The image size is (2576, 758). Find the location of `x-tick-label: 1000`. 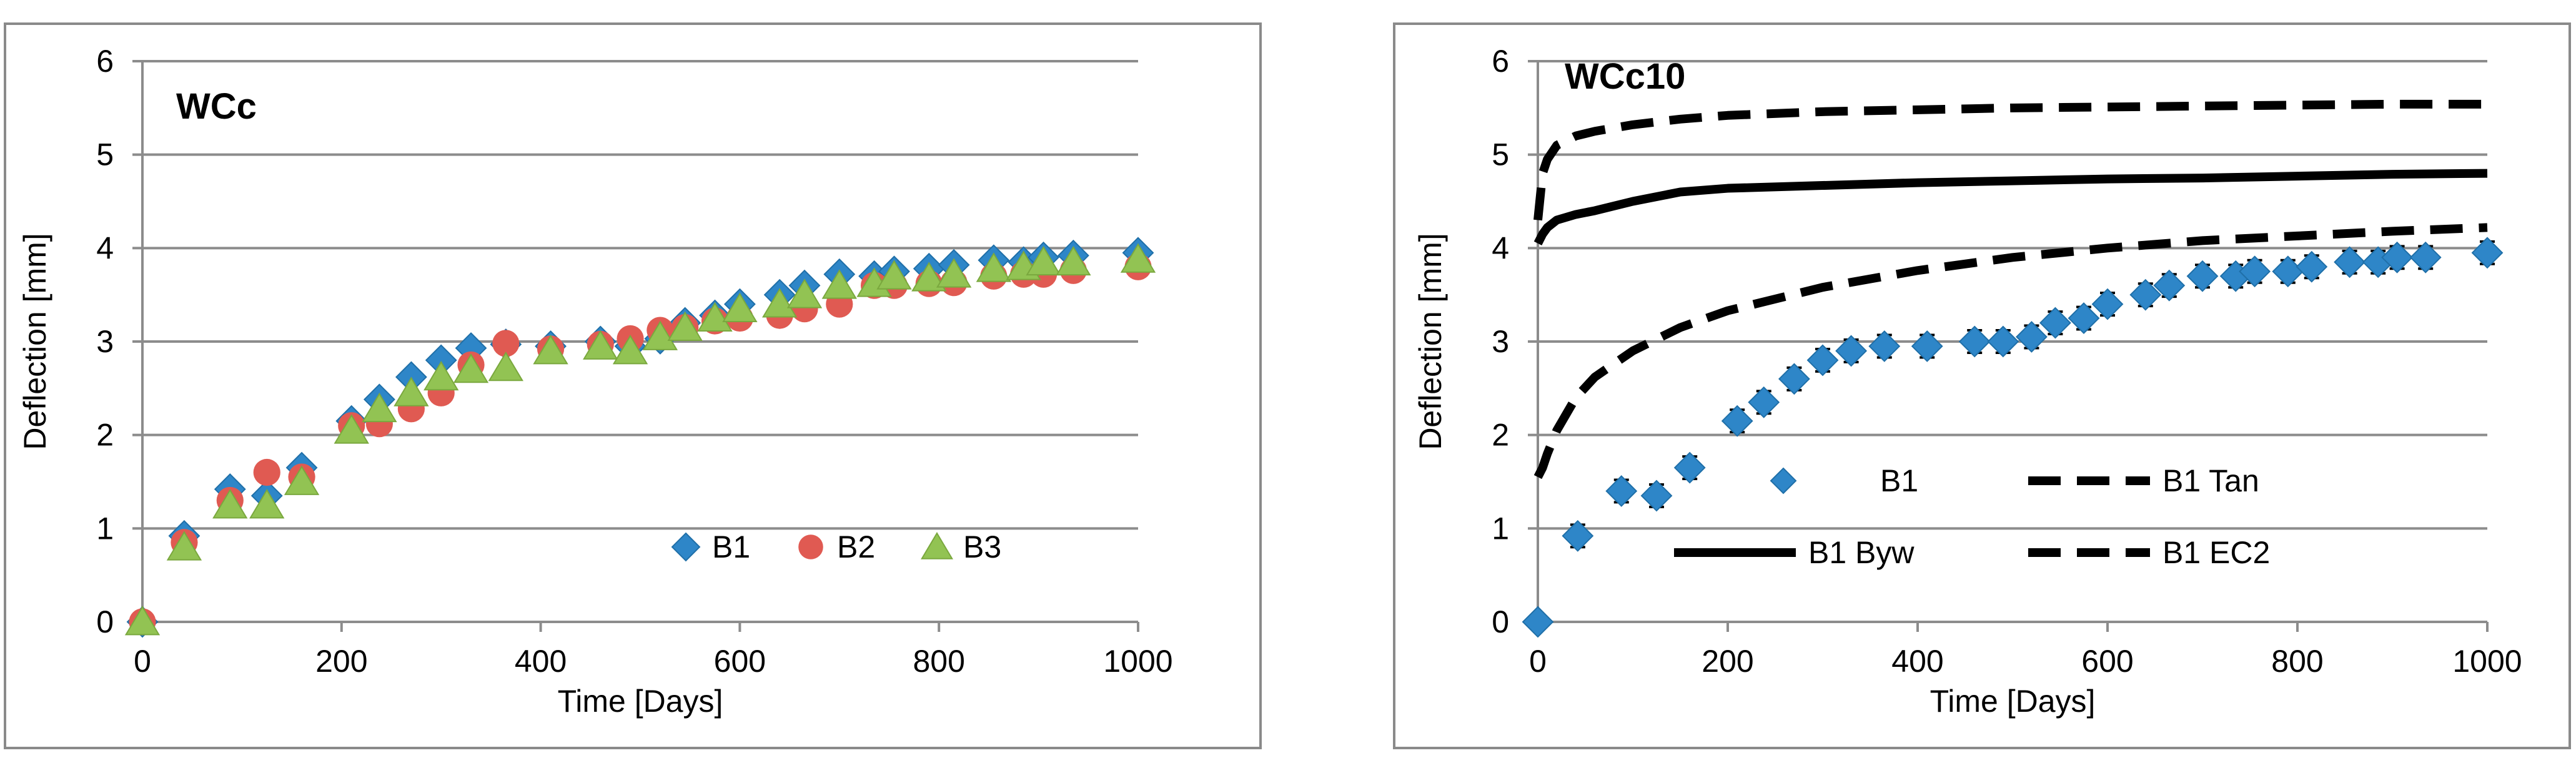

x-tick-label: 1000 is located at coordinates (2487, 661).